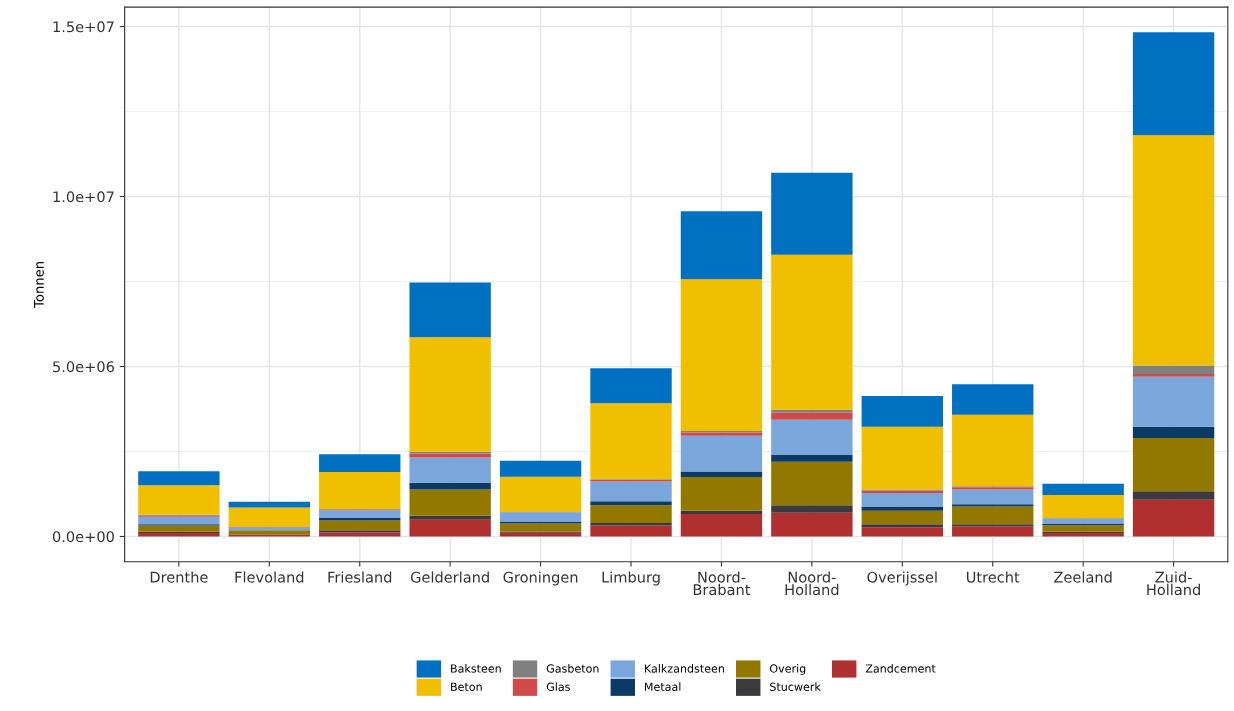  What do you see at coordinates (83, 197) in the screenshot?
I see `y-tick-label: 1.0e+07` at bounding box center [83, 197].